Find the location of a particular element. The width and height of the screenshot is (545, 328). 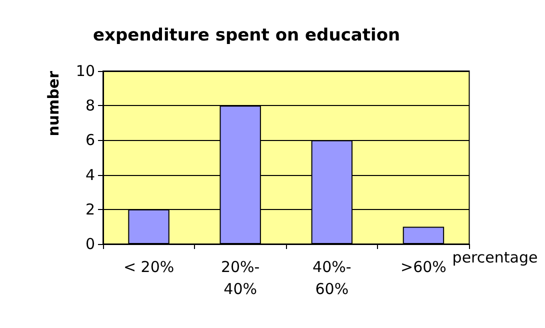

chart-title: expenditure spent on education is located at coordinates (246, 36).